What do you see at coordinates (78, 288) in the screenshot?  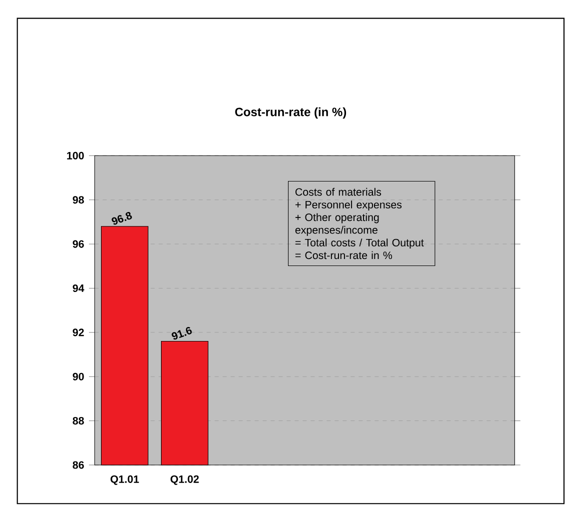 I see `y-tick-label: 94` at bounding box center [78, 288].